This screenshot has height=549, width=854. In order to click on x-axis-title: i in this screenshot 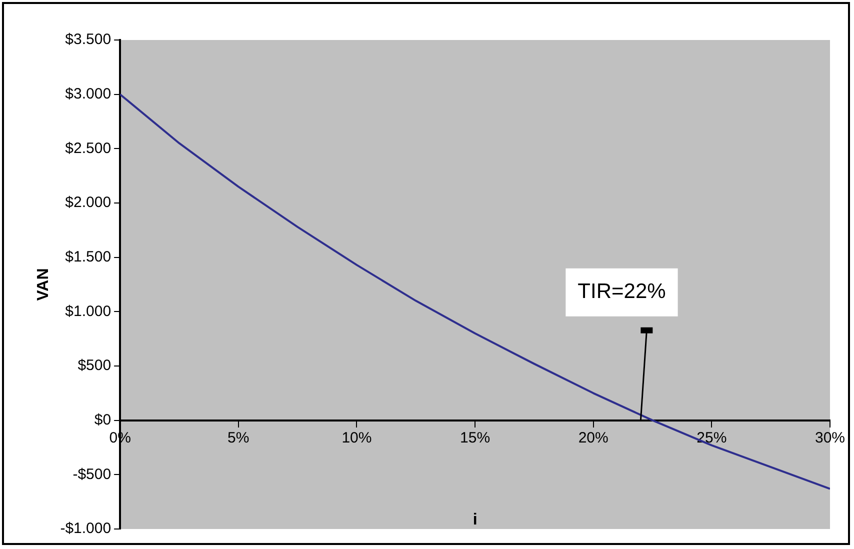, I will do `click(475, 519)`.